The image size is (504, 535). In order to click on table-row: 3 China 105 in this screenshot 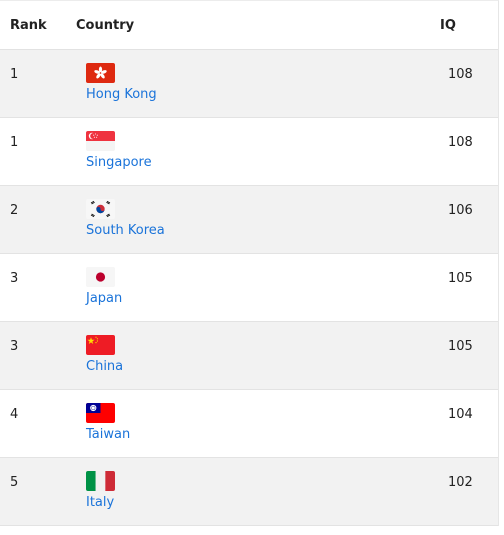, I will do `click(249, 356)`.